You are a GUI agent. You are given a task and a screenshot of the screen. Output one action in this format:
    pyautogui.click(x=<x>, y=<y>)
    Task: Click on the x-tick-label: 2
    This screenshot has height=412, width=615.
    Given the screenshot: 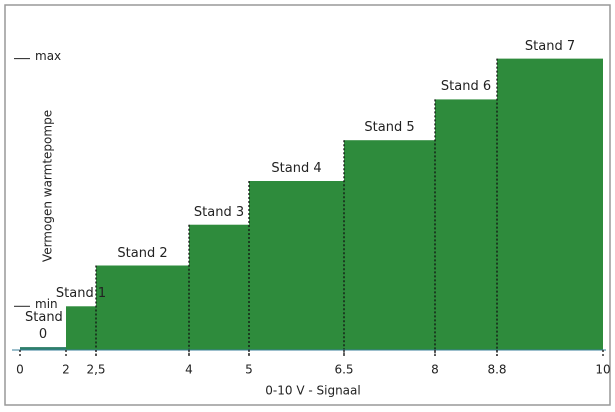 What is the action you would take?
    pyautogui.click(x=66, y=370)
    